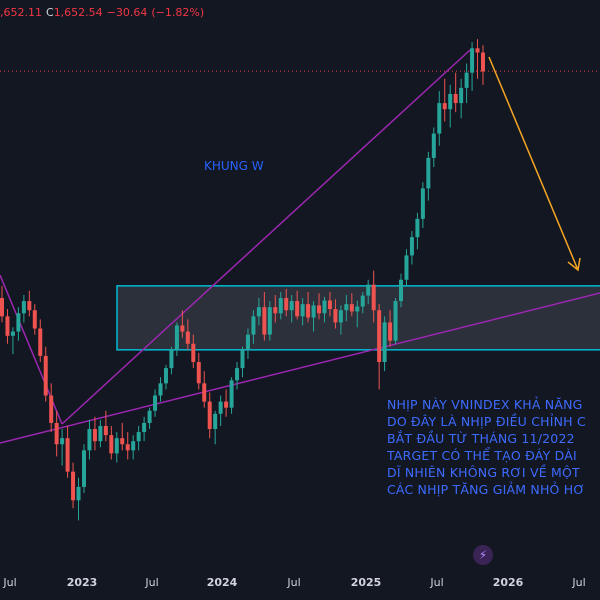  Describe the element at coordinates (533, 163) in the screenshot. I see `projection-arrow` at that location.